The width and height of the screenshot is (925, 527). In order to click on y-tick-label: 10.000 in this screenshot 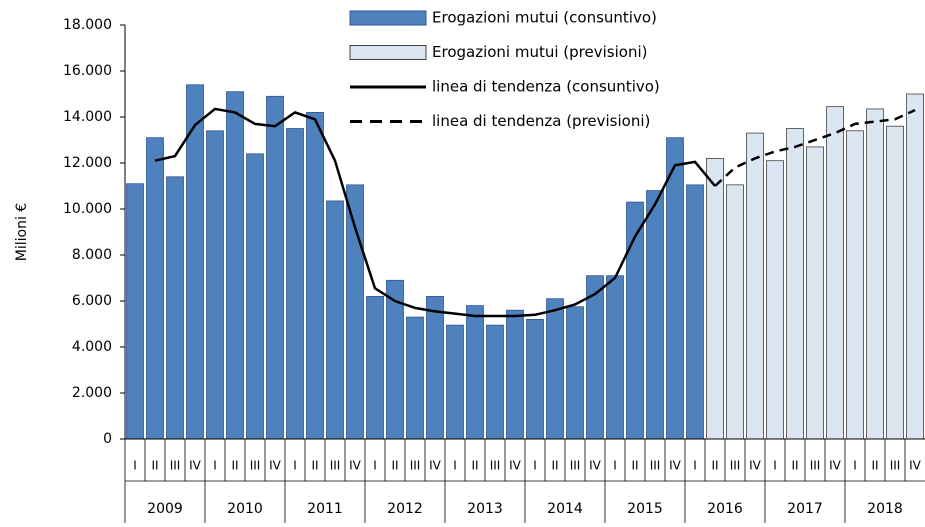, I will do `click(87, 209)`.